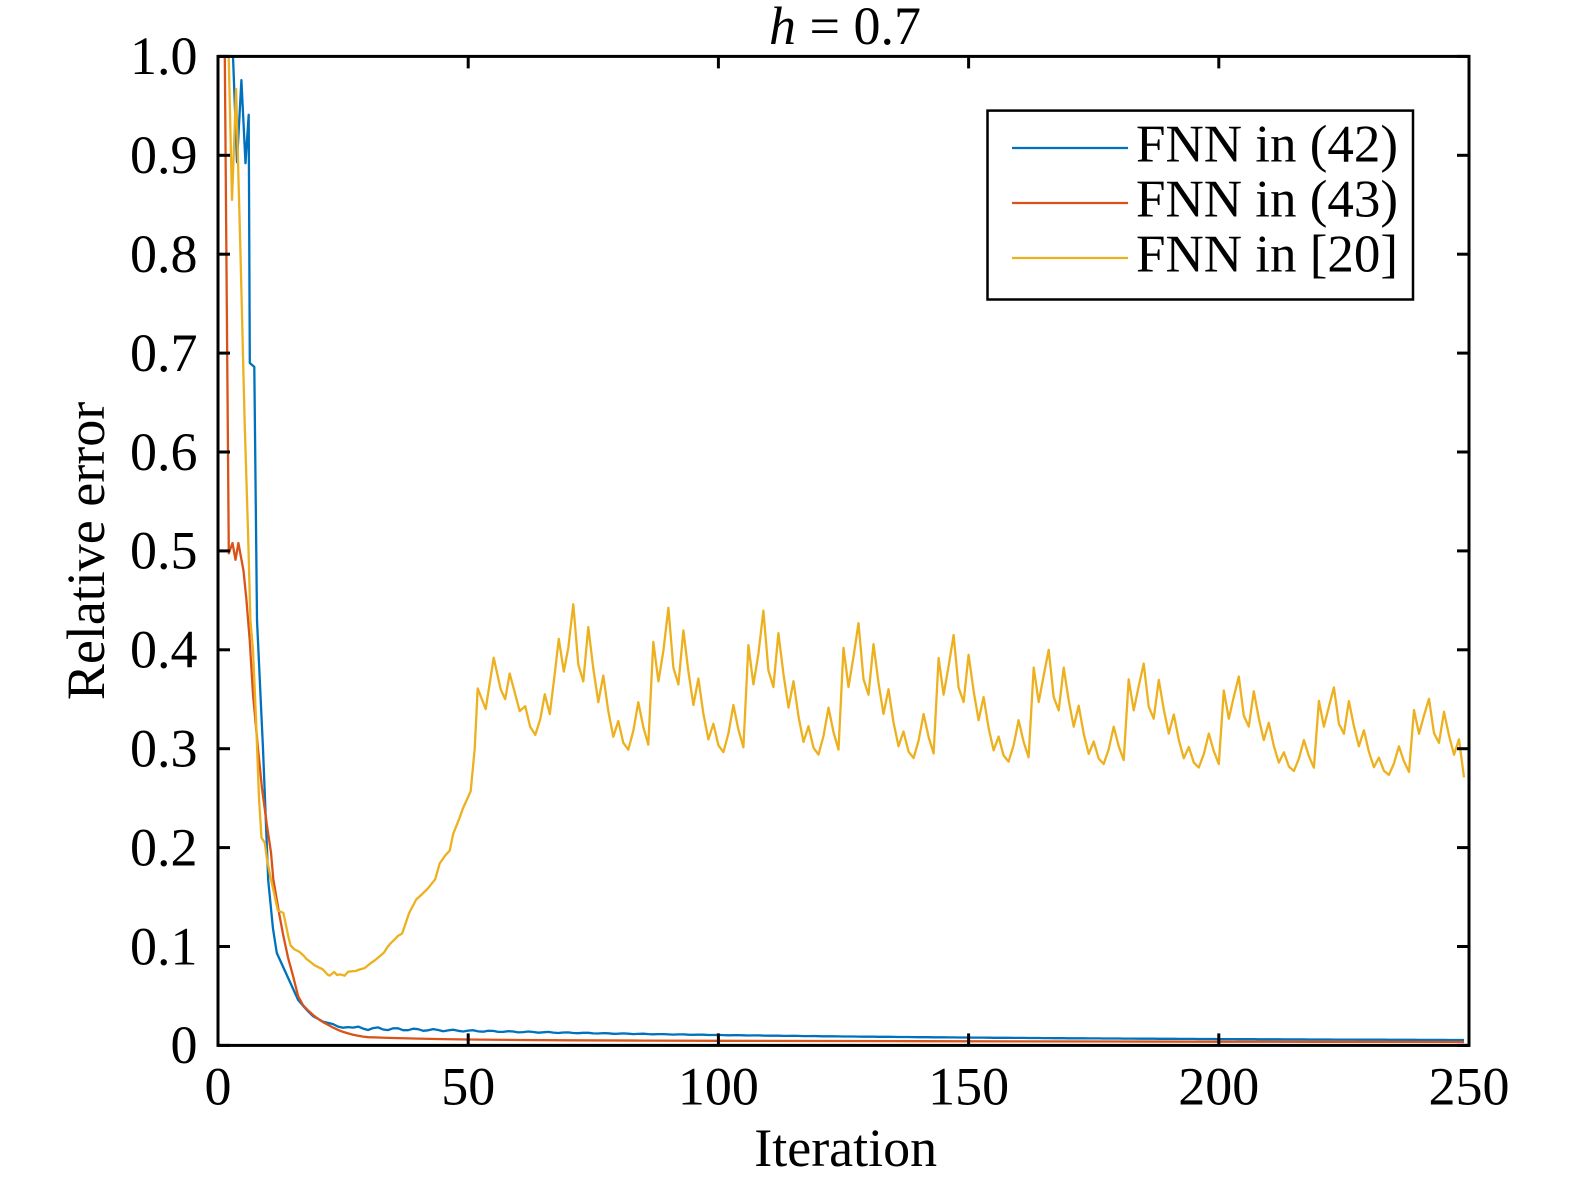 The image size is (1575, 1188). What do you see at coordinates (968, 1087) in the screenshot?
I see `svg-text: 150` at bounding box center [968, 1087].